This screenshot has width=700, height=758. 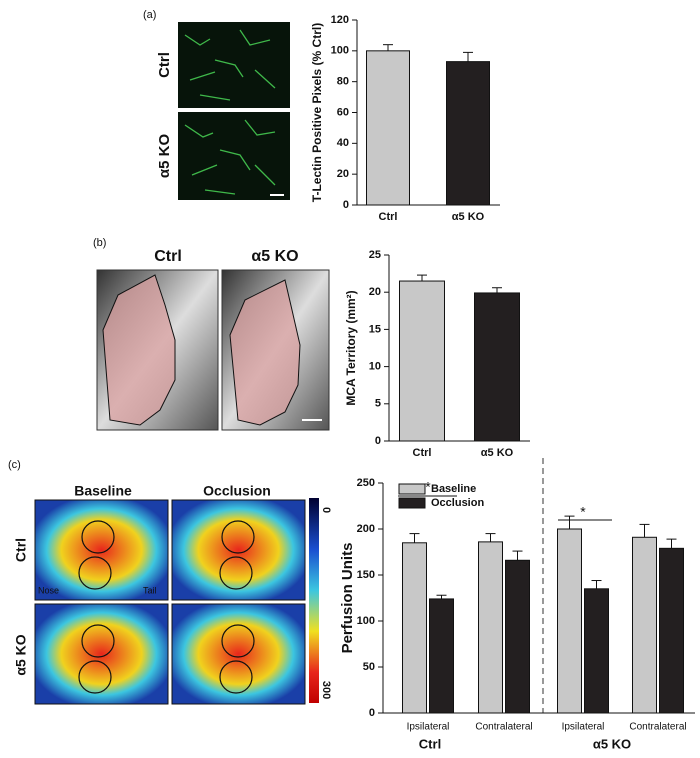 What do you see at coordinates (343, 112) in the screenshot?
I see `y-tick-label: 60` at bounding box center [343, 112].